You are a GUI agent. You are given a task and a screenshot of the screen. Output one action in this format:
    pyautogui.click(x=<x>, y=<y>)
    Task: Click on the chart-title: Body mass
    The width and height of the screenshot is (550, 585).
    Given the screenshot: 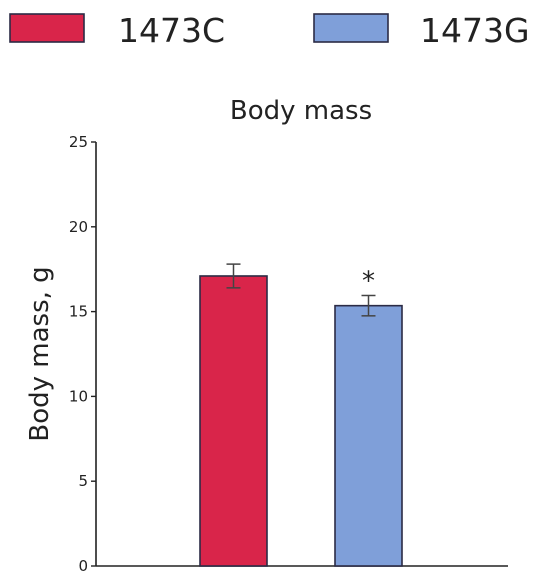 What is the action you would take?
    pyautogui.click(x=301, y=111)
    